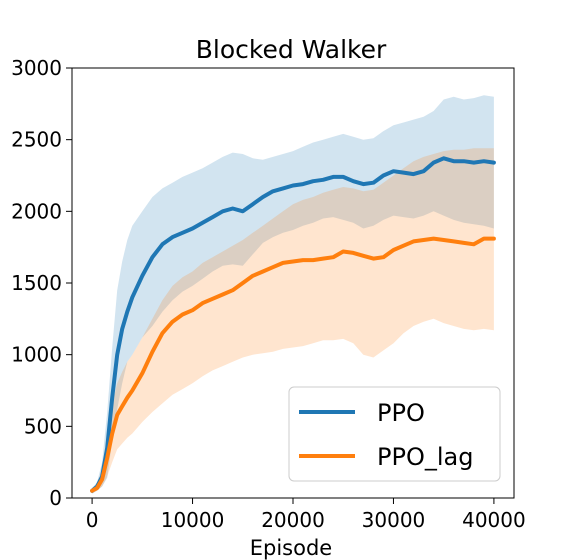  What do you see at coordinates (291, 548) in the screenshot?
I see `x-axis-title: Episode` at bounding box center [291, 548].